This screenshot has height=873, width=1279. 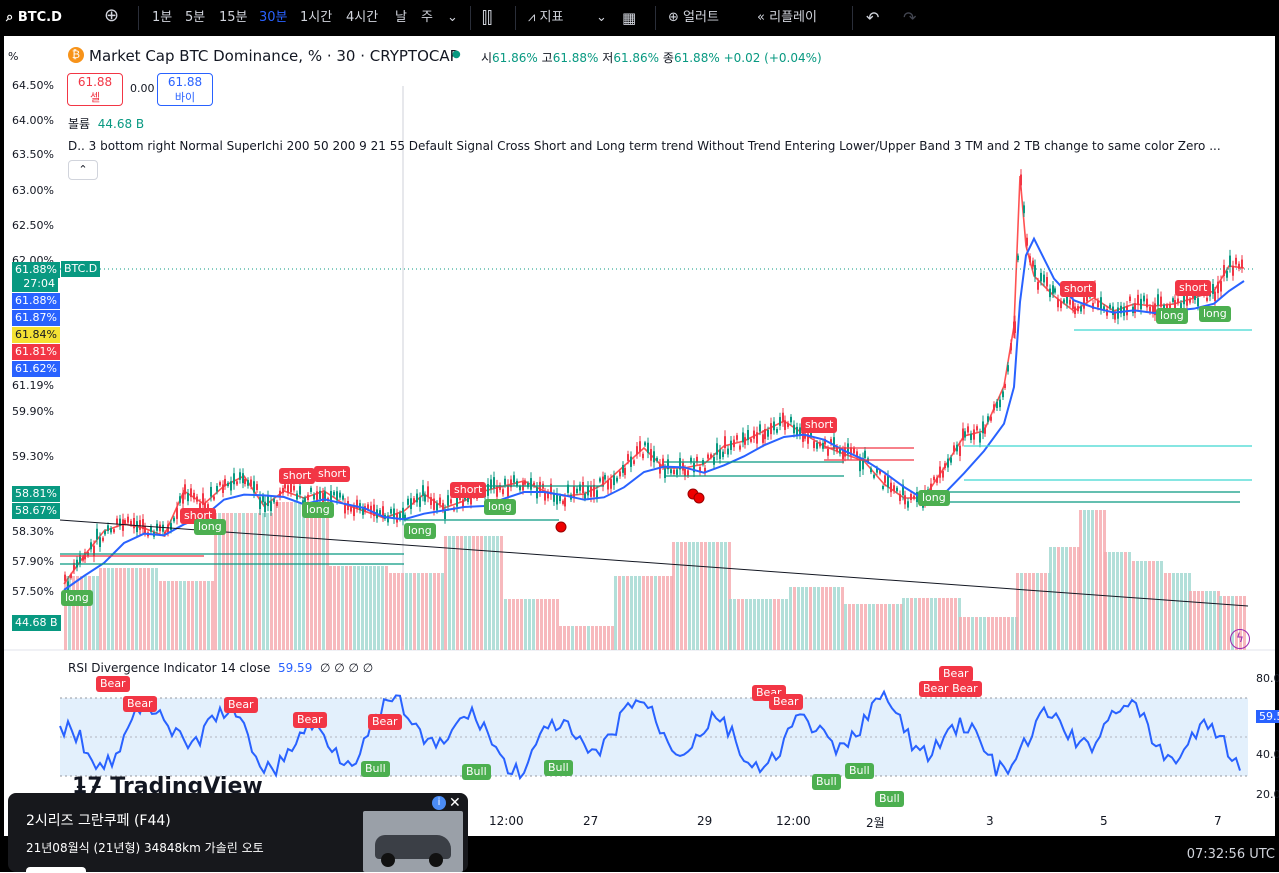 What do you see at coordinates (273, 17) in the screenshot?
I see `tf-30m: 30분` at bounding box center [273, 17].